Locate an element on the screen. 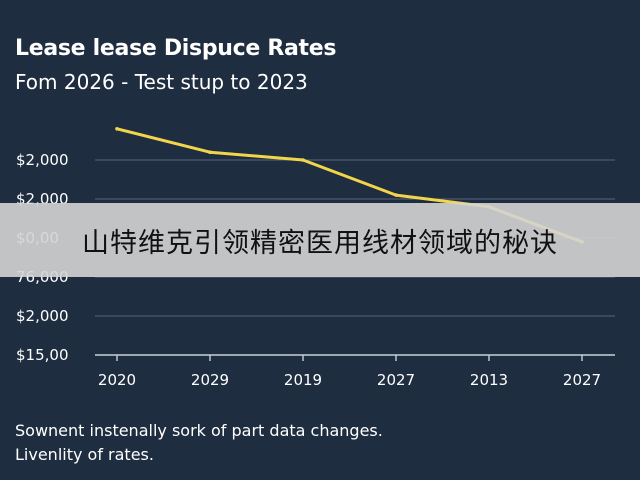  banner-text: 山特维克引领精密医用线材领域的秘诀 is located at coordinates (320, 243).